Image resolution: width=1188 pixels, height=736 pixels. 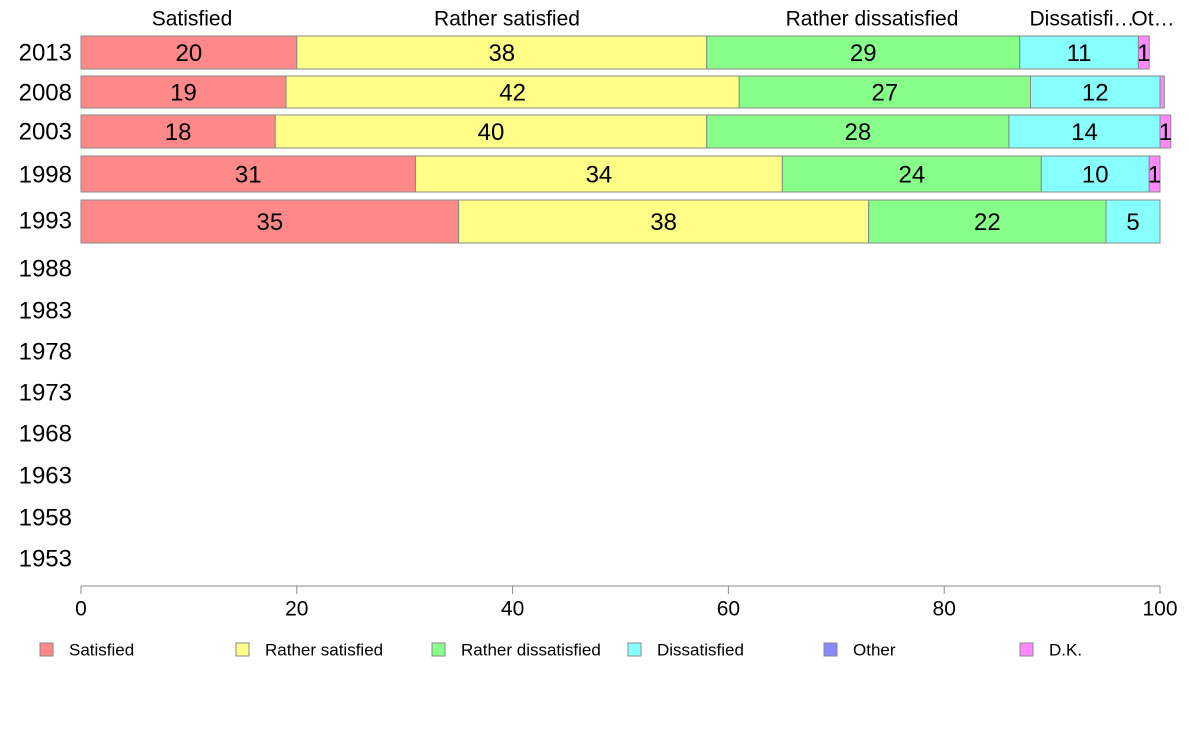 I want to click on x-tick-label-60: 60, so click(x=728, y=609).